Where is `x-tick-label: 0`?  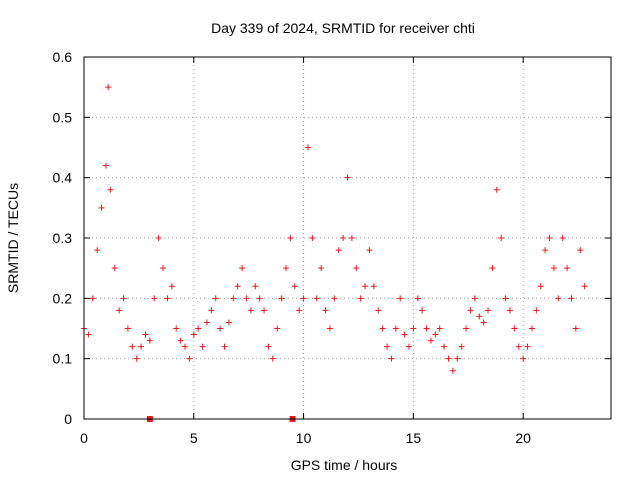 x-tick-label: 0 is located at coordinates (84, 438).